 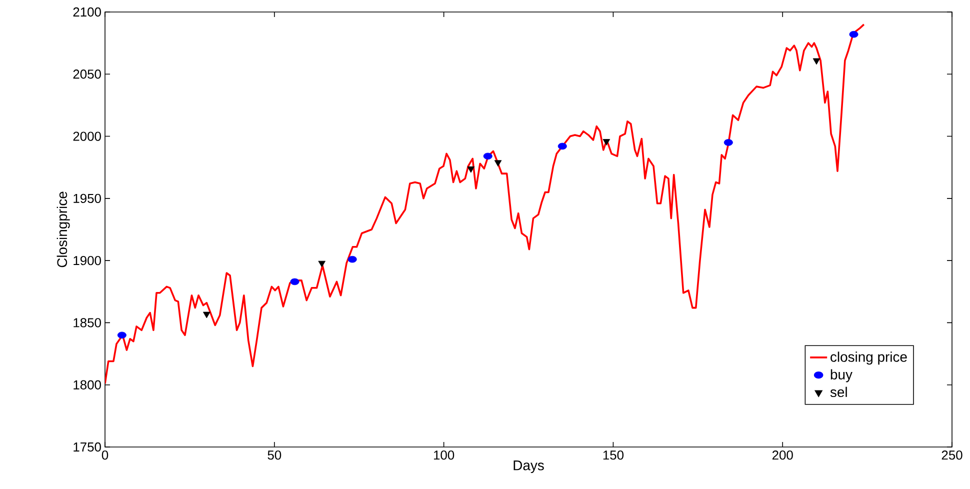 What do you see at coordinates (87, 136) in the screenshot?
I see `y-tick-label: 2000` at bounding box center [87, 136].